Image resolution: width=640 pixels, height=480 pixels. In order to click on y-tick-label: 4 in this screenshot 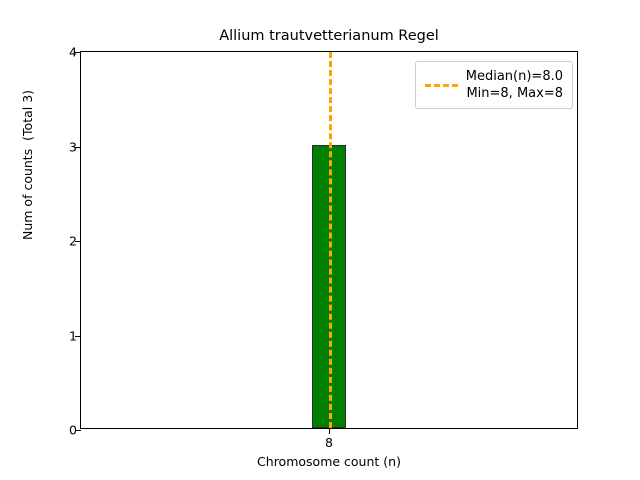, I will do `click(73, 52)`.